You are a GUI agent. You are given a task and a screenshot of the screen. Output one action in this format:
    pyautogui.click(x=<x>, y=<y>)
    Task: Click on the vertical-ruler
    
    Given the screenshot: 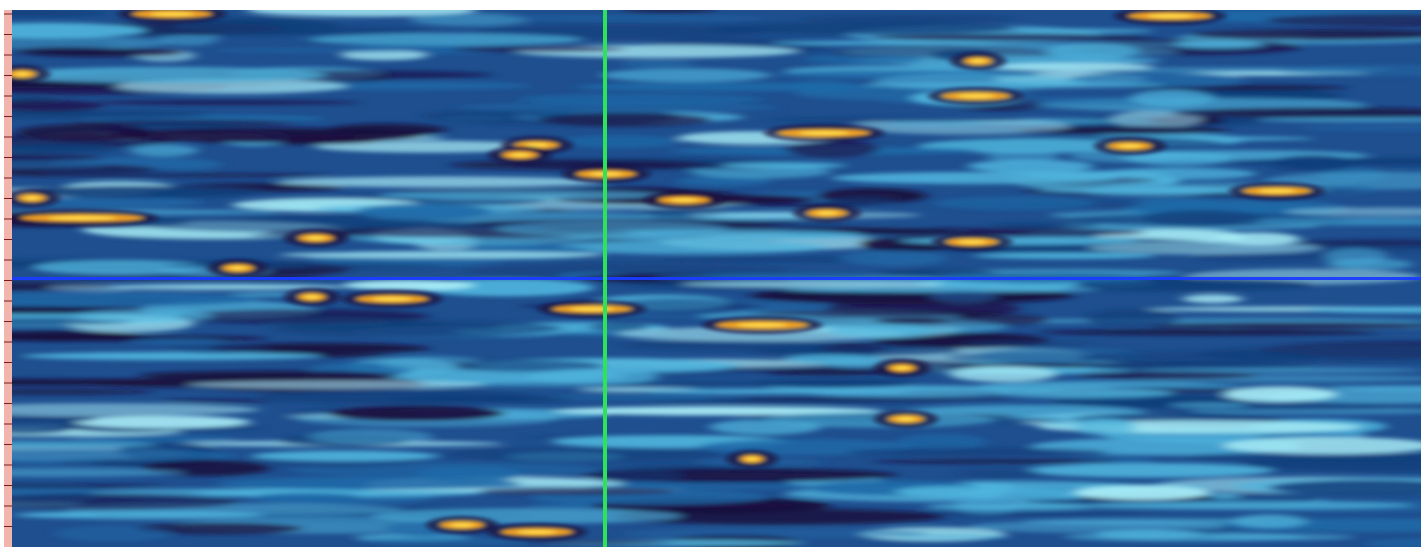 What is the action you would take?
    pyautogui.click(x=8, y=278)
    